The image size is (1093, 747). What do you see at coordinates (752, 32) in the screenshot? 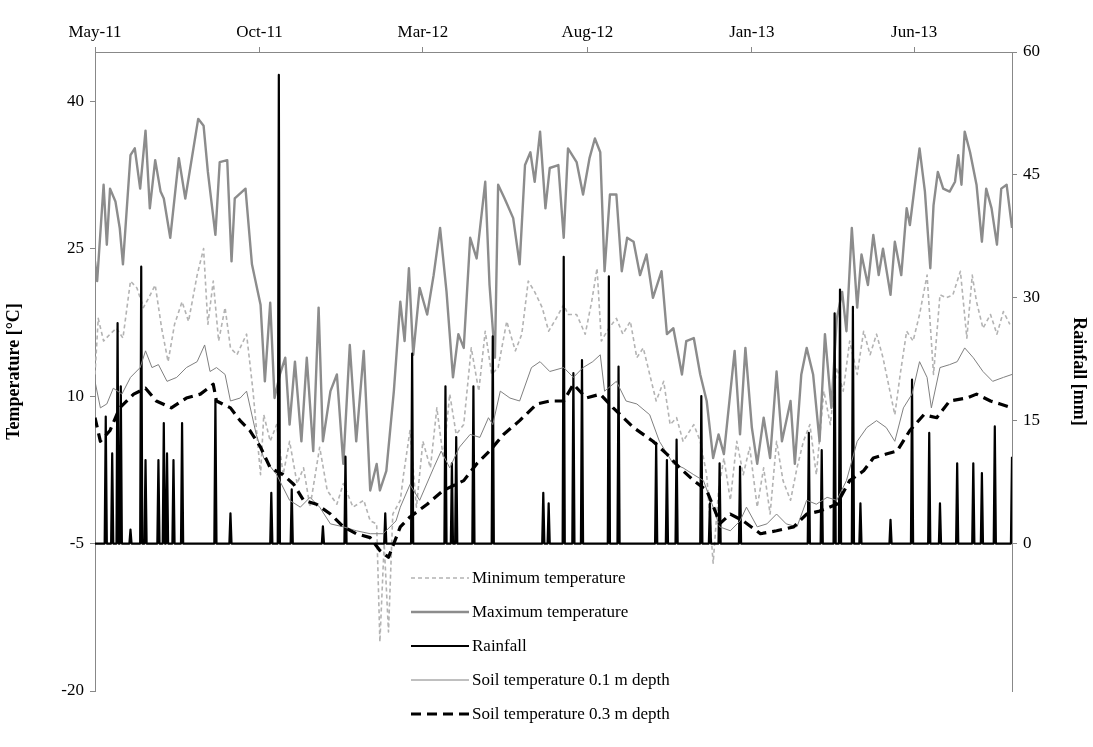
I see `x-tick-label: Jan-13` at bounding box center [752, 32].